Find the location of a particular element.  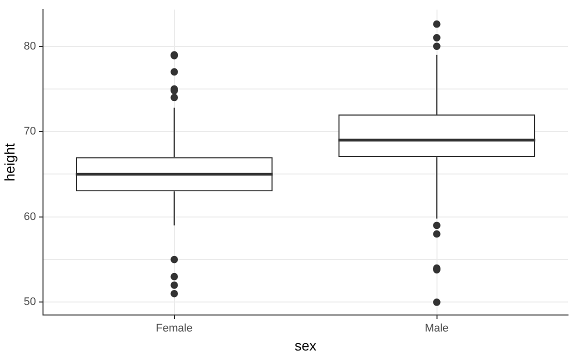

x-tick-label: Female is located at coordinates (174, 328).